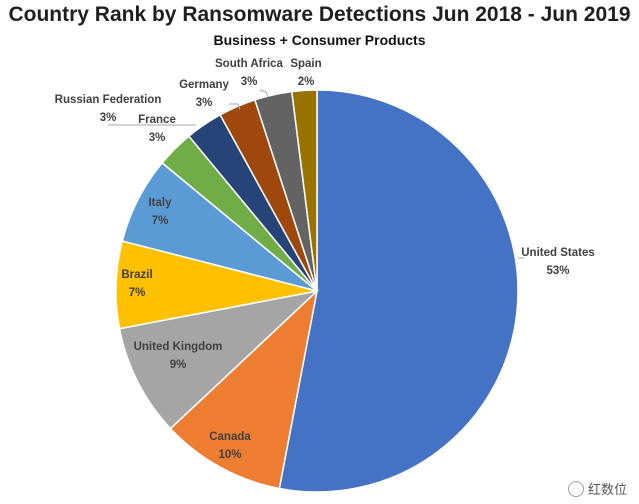  What do you see at coordinates (204, 103) in the screenshot?
I see `slice-value-germany: 3%` at bounding box center [204, 103].